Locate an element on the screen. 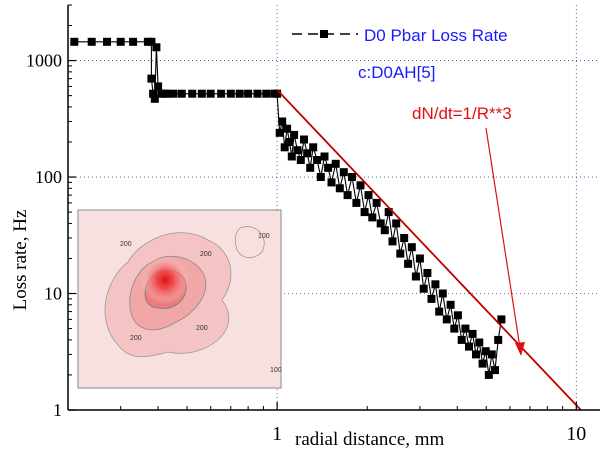 This screenshot has height=454, width=610. y-axis-label: Loss rate, Hz is located at coordinates (20, 260).